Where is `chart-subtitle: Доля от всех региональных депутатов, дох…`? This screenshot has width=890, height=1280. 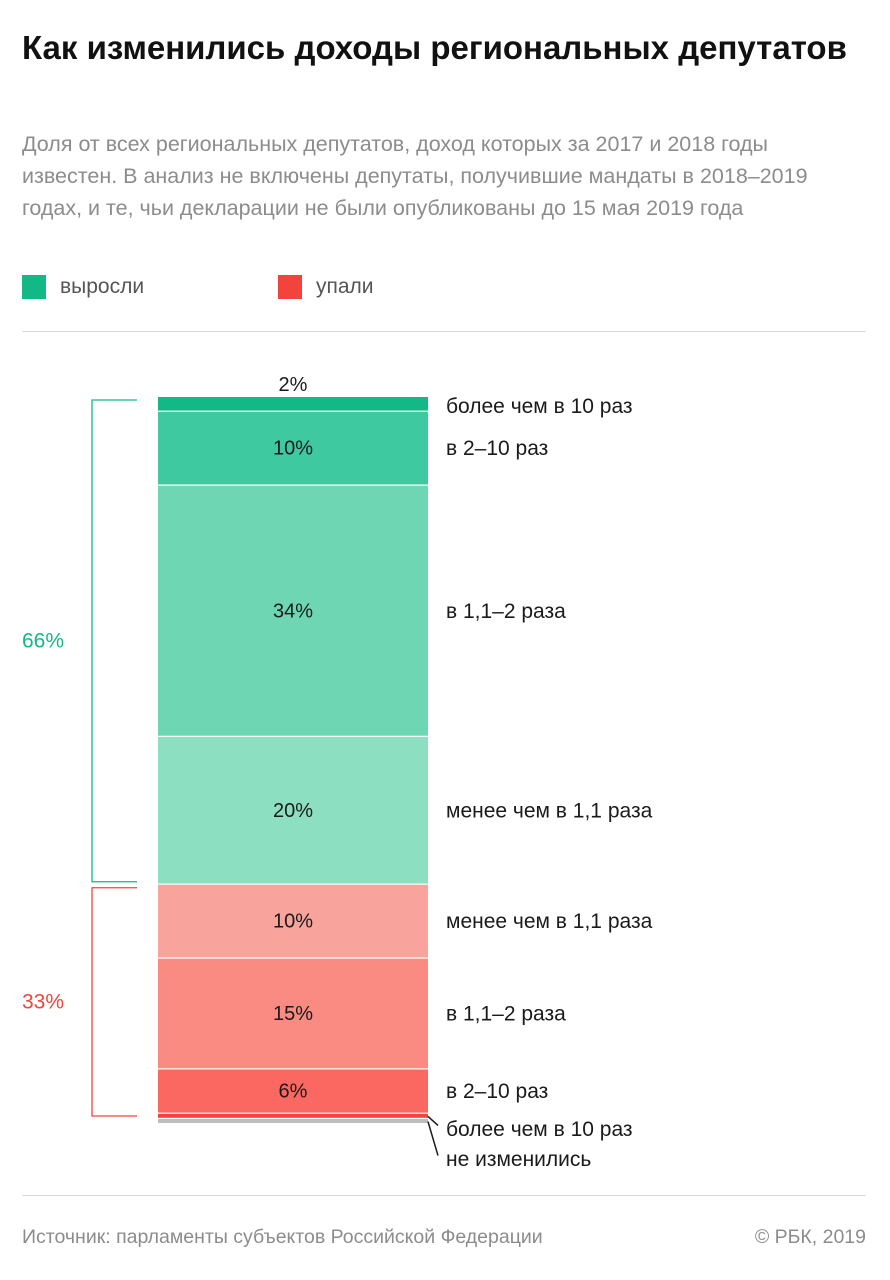 chart-subtitle: Доля от всех региональных депутатов, дох… is located at coordinates (415, 176).